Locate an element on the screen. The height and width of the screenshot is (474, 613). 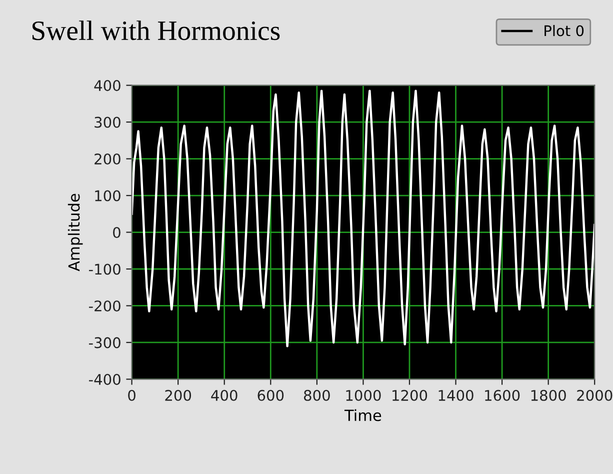
y-tick-label: 0 is located at coordinates (116, 232).